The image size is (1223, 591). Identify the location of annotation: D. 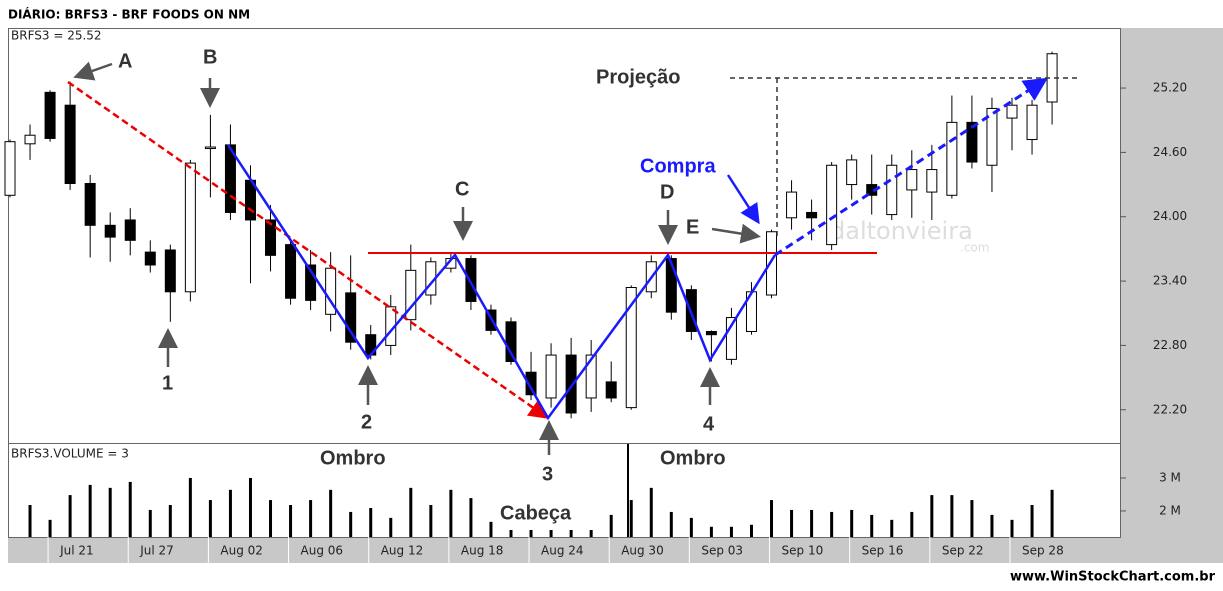
(667, 192).